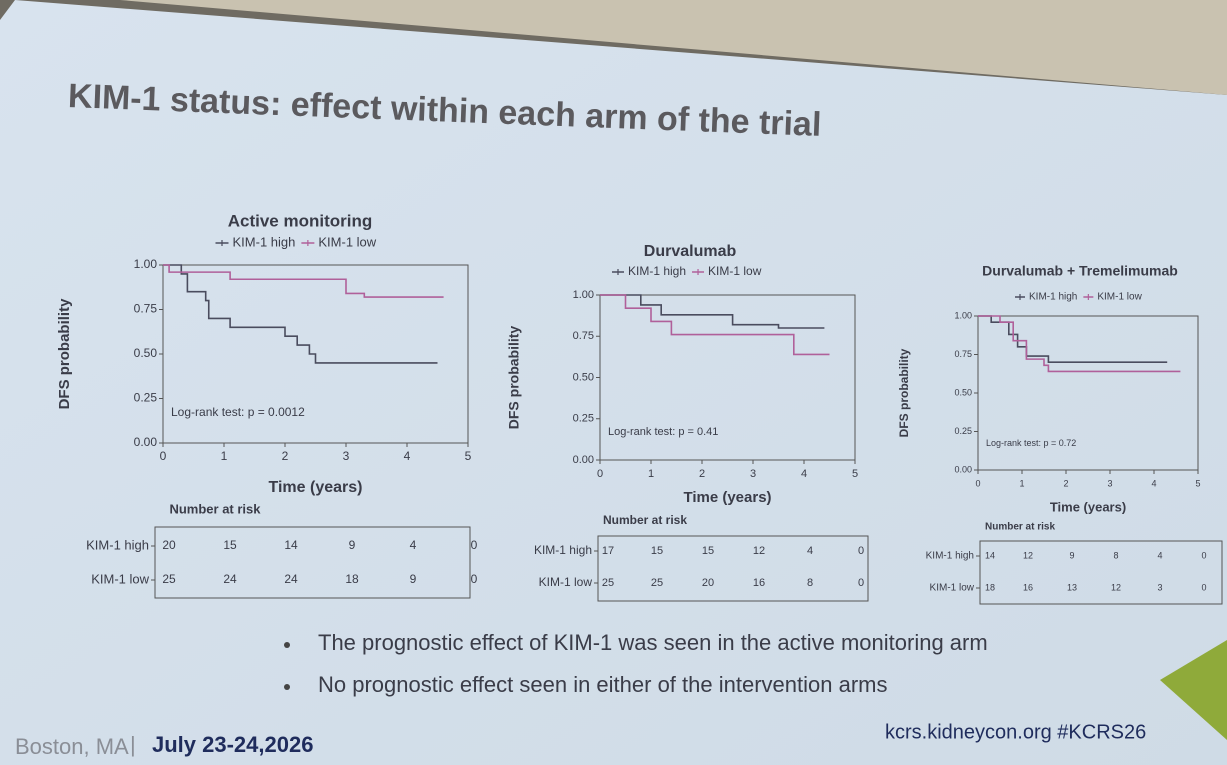 The image size is (1227, 765). I want to click on risk-count: 3, so click(1159, 587).